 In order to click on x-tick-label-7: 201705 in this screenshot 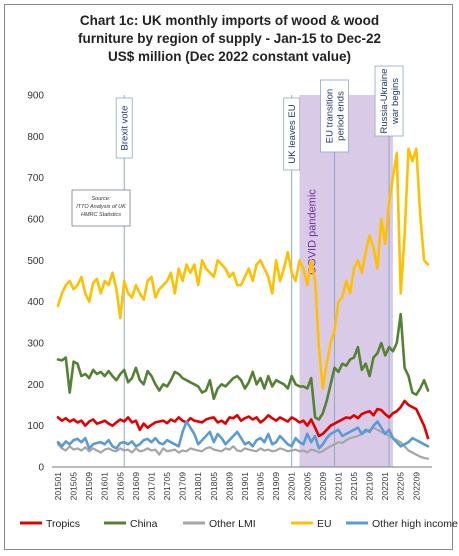, I will do `click(167, 486)`.